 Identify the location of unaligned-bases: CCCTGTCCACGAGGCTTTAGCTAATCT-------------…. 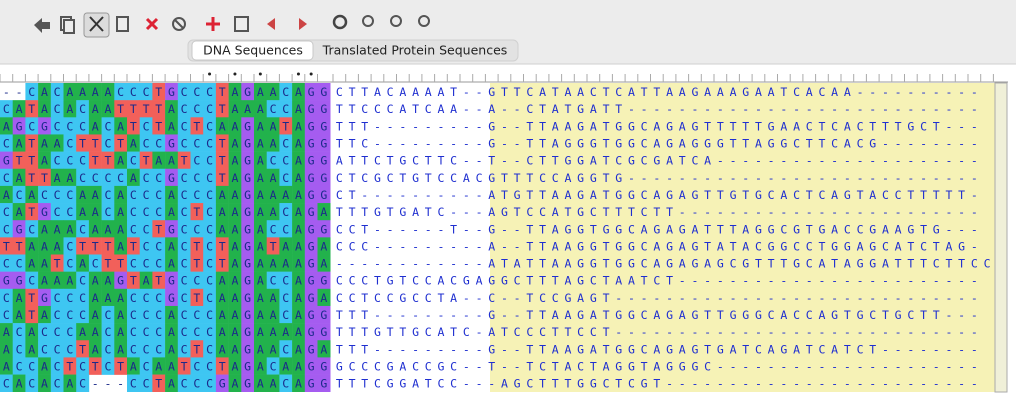
(657, 281).